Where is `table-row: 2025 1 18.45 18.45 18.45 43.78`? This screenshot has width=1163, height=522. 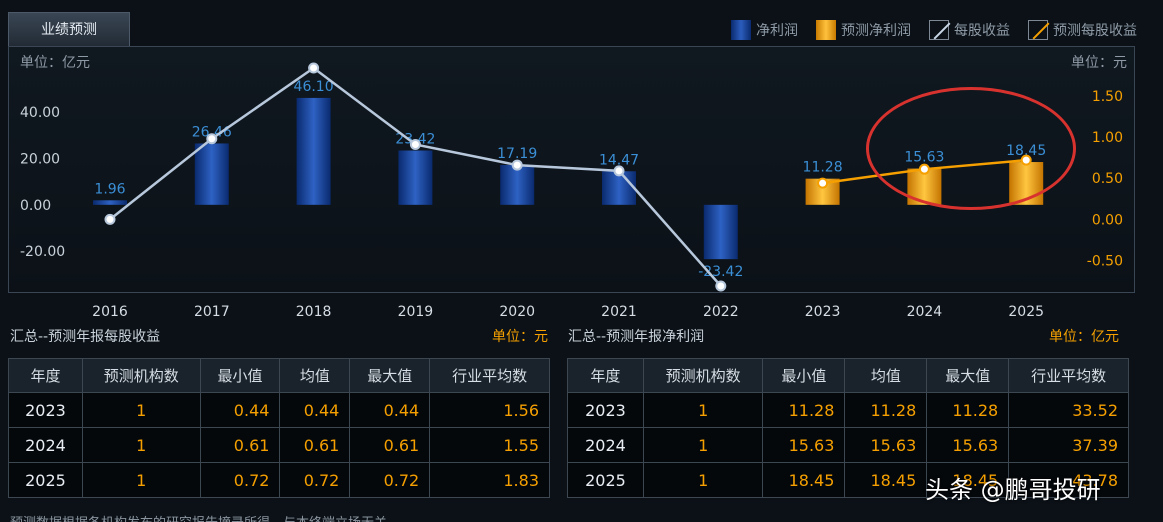 table-row: 2025 1 18.45 18.45 18.45 43.78 is located at coordinates (848, 480).